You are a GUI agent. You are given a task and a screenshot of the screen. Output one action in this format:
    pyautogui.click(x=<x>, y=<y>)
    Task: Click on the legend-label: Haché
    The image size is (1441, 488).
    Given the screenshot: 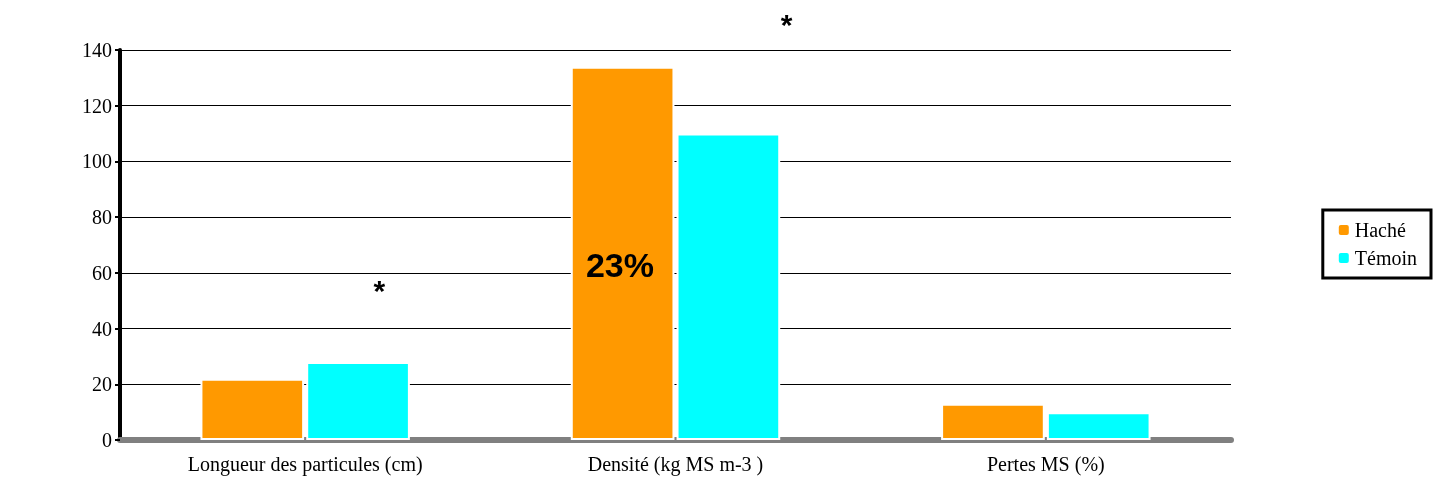 What is the action you would take?
    pyautogui.click(x=1380, y=230)
    